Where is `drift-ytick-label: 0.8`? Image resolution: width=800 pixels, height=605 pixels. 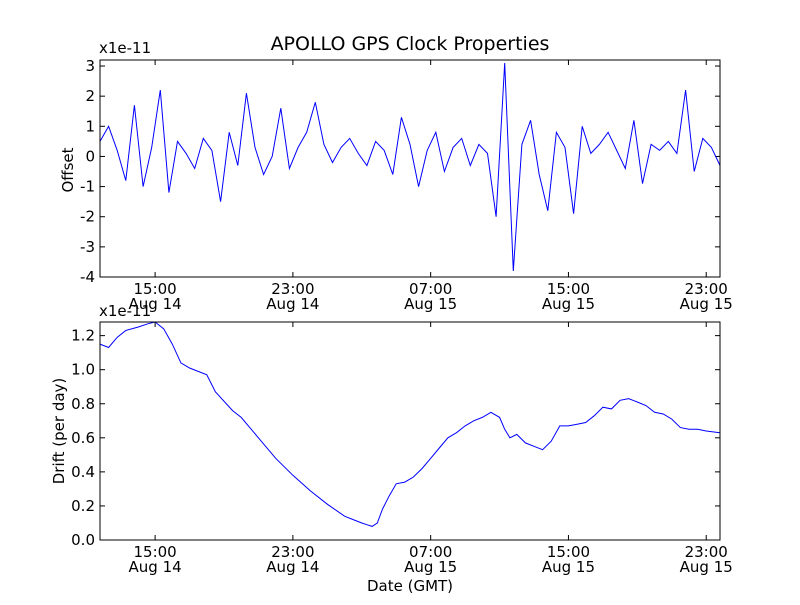 drift-ytick-label: 0.8 is located at coordinates (83, 404).